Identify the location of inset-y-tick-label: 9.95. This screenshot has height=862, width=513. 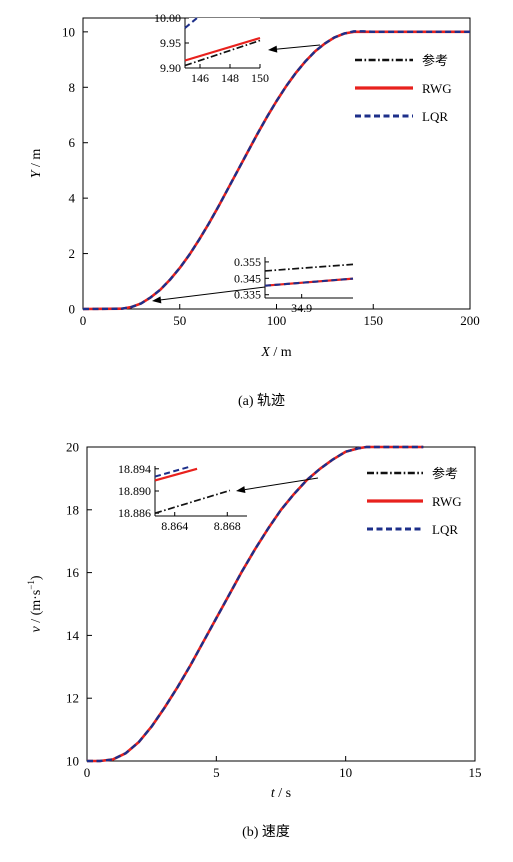
(170, 43).